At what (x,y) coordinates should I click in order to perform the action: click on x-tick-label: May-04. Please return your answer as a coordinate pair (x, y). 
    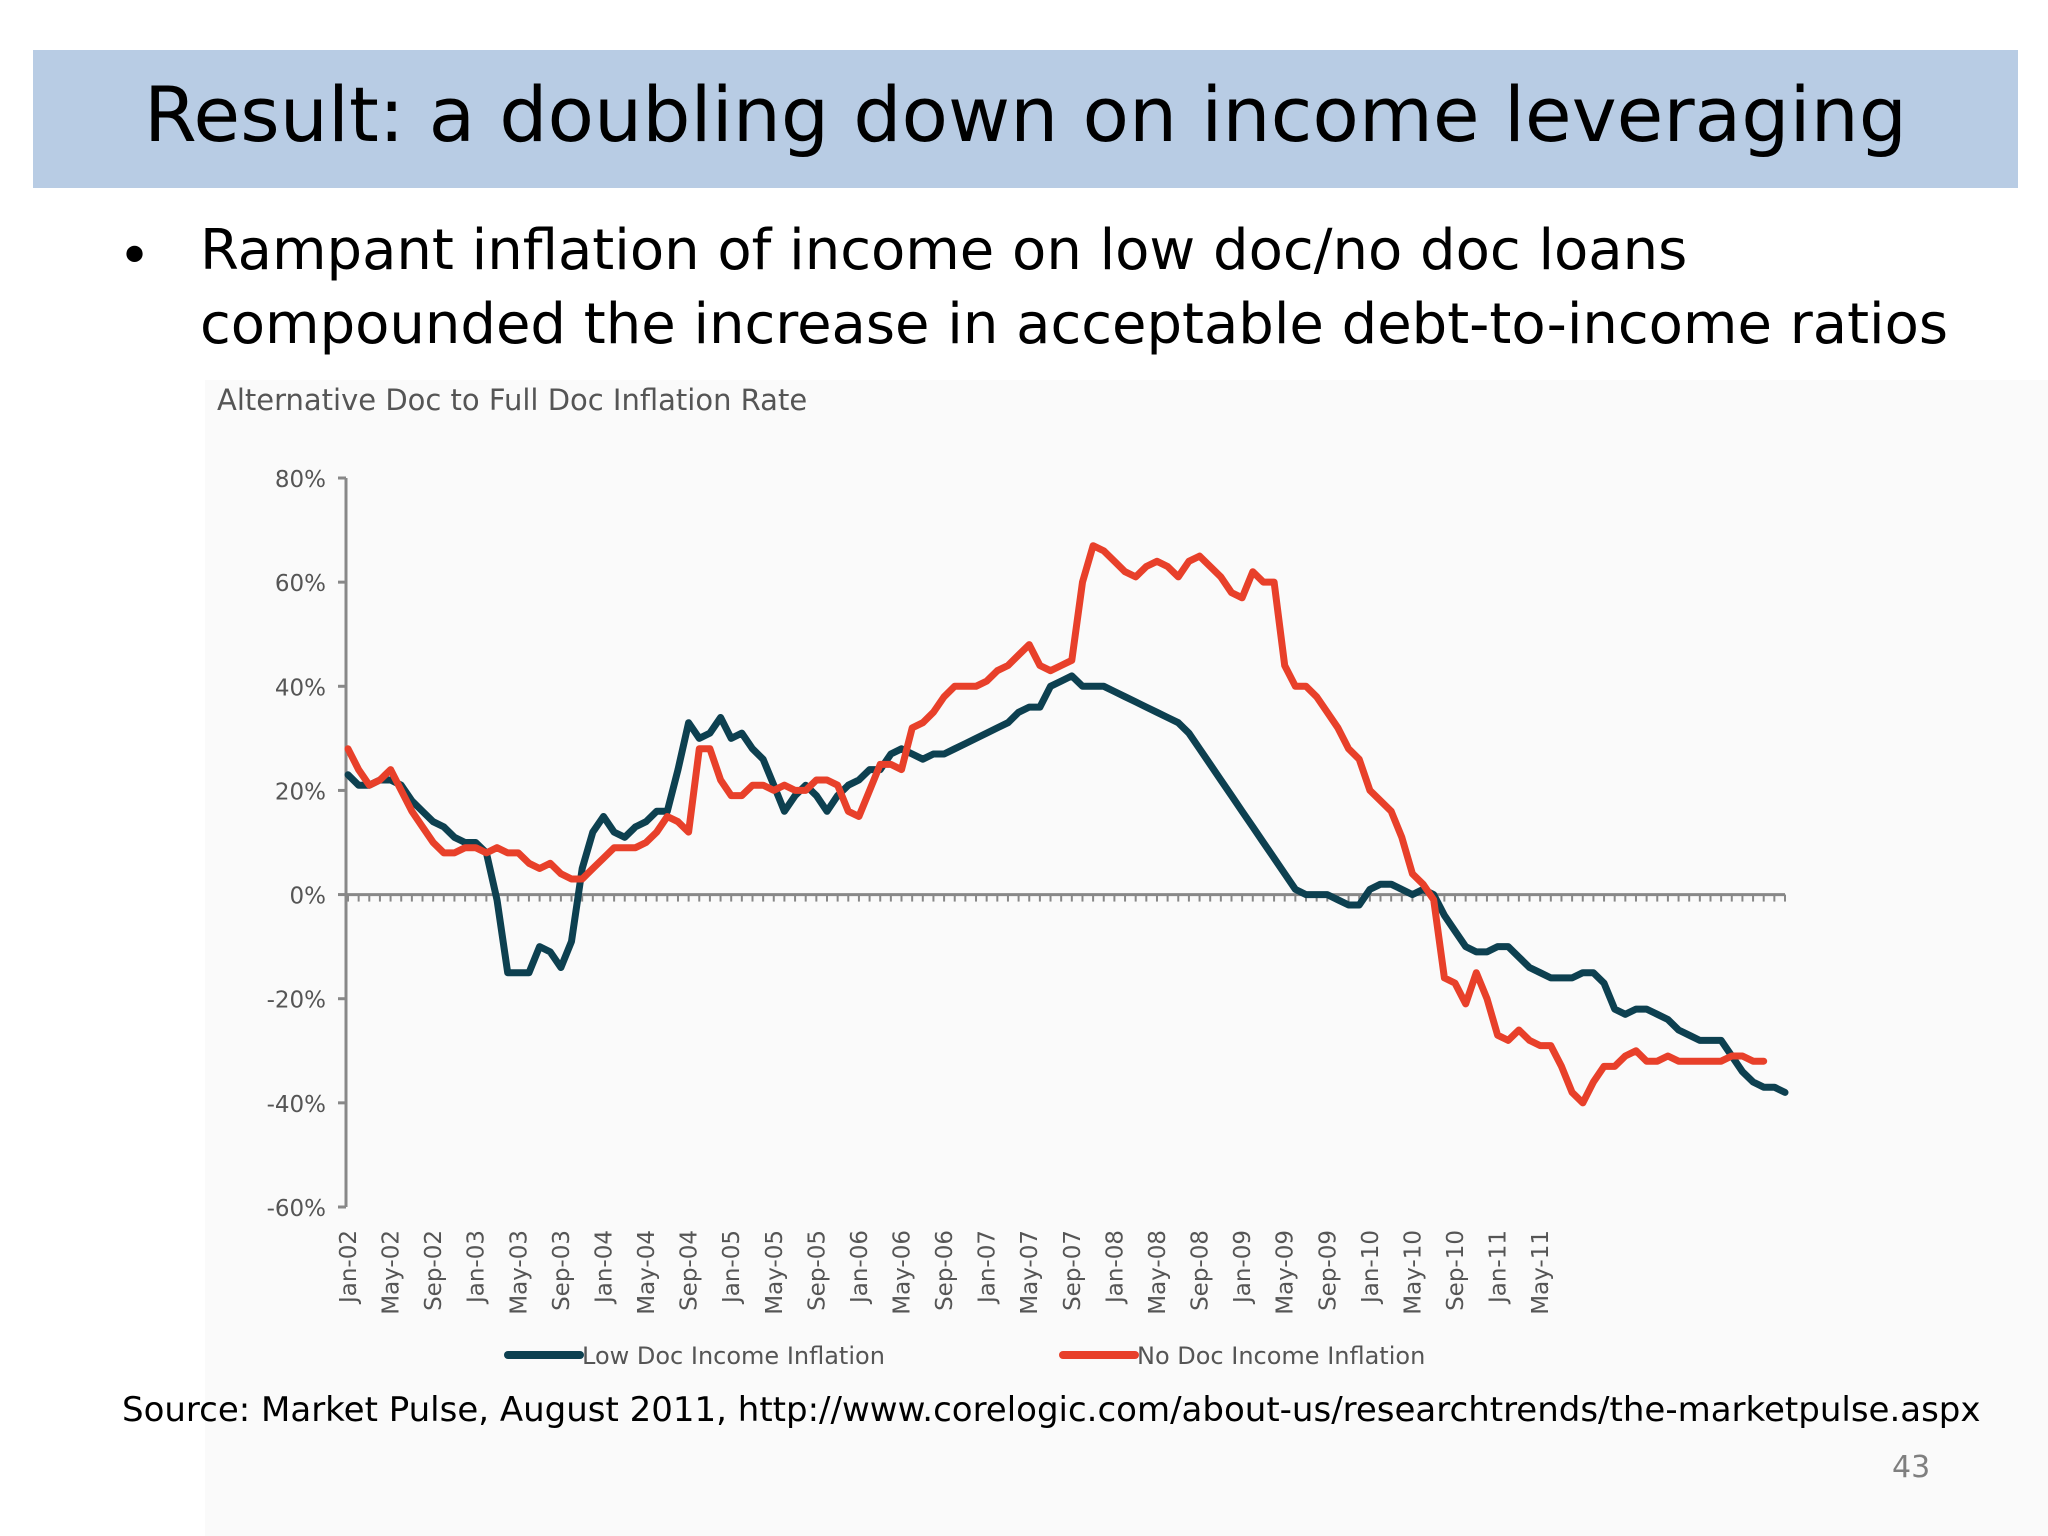
    Looking at the image, I should click on (647, 1272).